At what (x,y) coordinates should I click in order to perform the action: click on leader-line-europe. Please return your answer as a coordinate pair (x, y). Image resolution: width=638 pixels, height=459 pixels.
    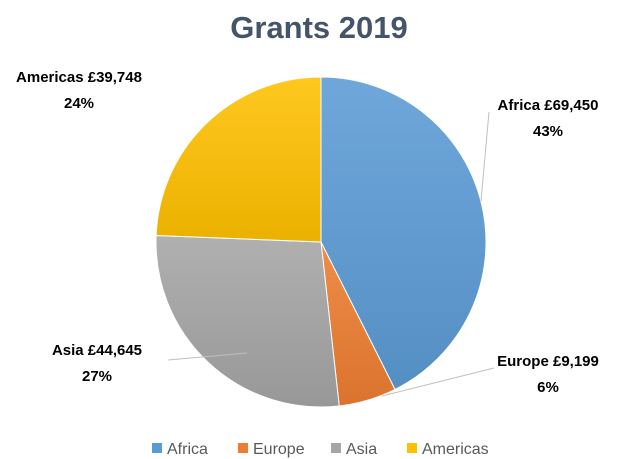
    Looking at the image, I should click on (438, 382).